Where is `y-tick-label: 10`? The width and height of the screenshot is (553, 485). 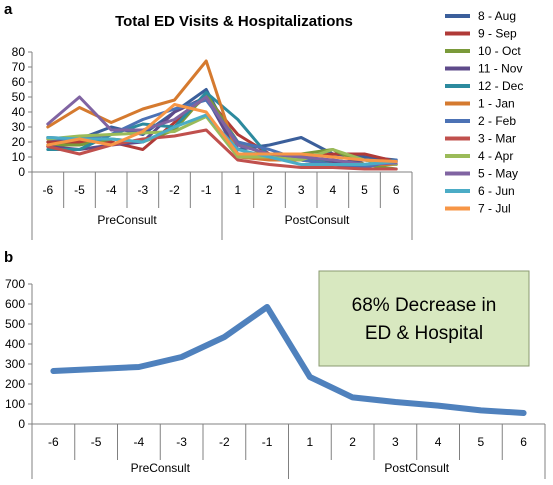 y-tick-label: 10 is located at coordinates (19, 157).